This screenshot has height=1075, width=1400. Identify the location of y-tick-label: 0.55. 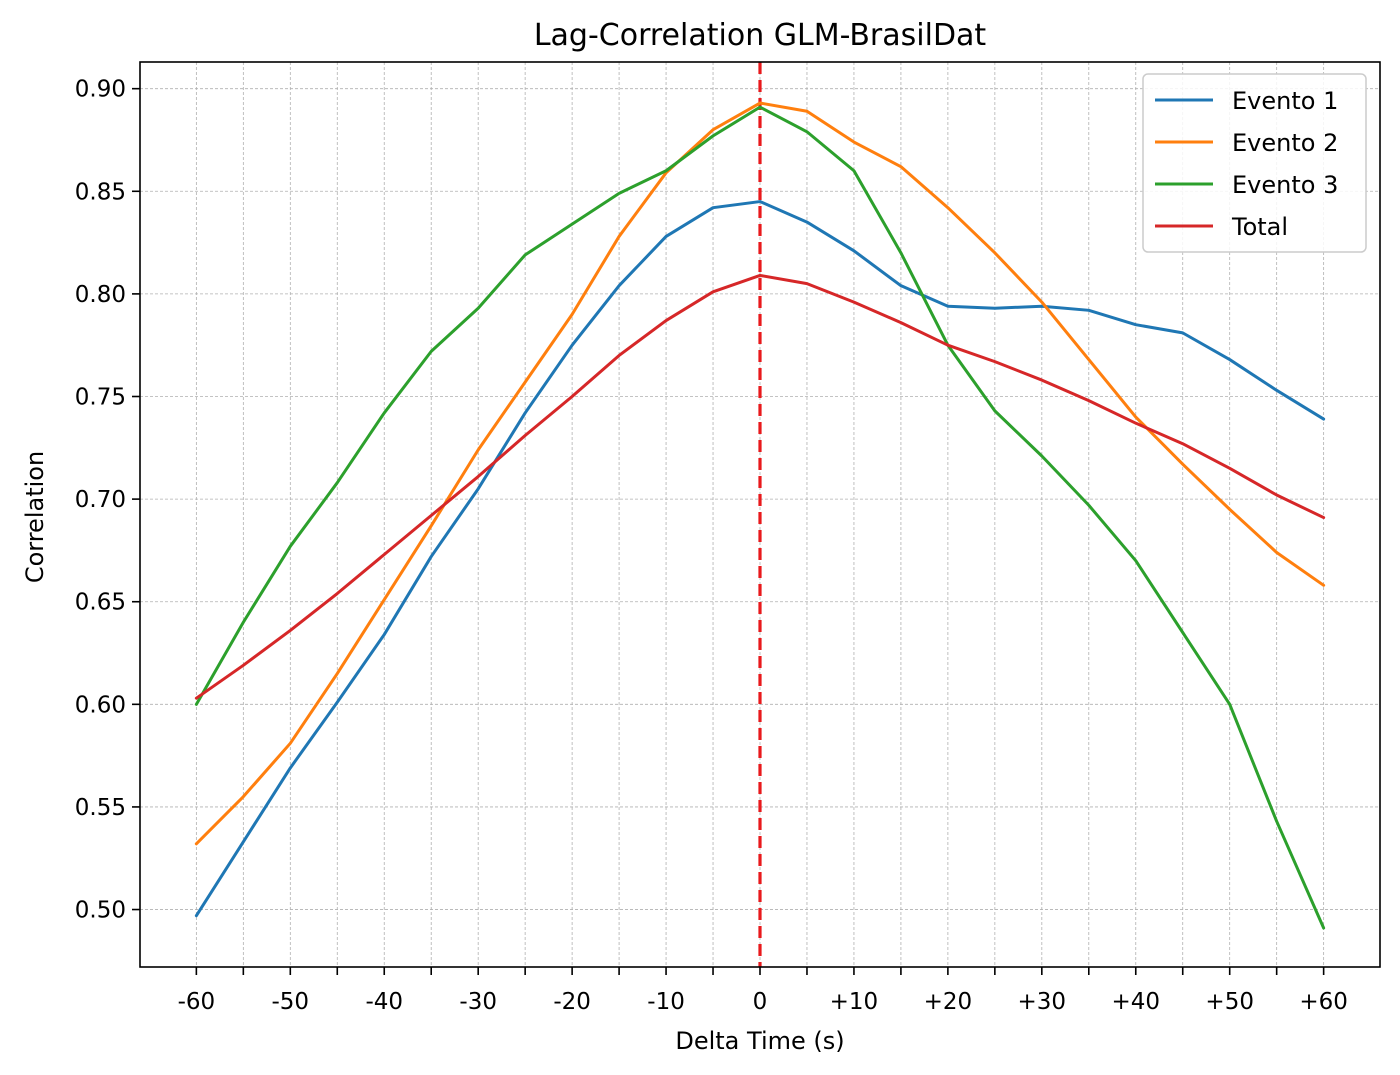
(100, 808).